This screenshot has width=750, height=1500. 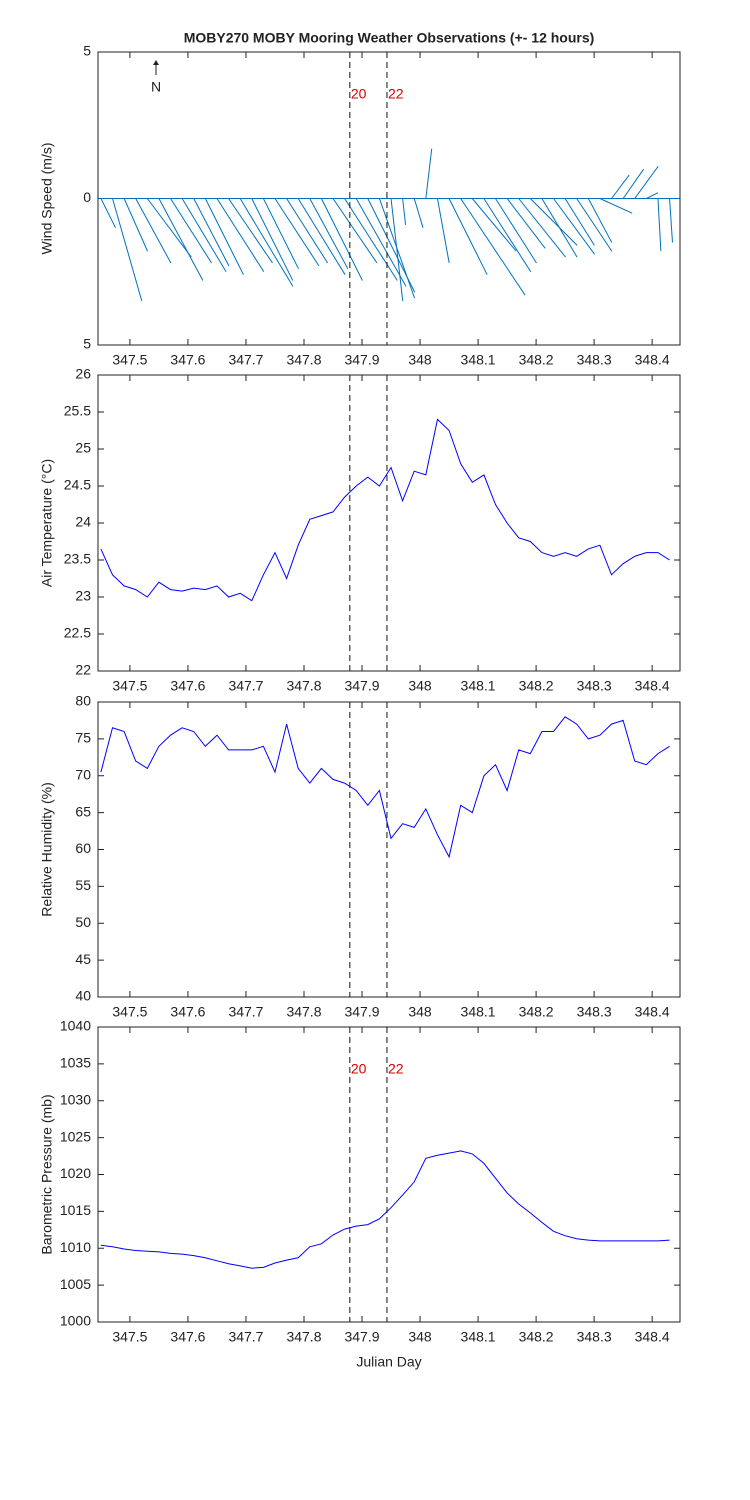 What do you see at coordinates (75, 1247) in the screenshot?
I see `y-tick-label: 1010` at bounding box center [75, 1247].